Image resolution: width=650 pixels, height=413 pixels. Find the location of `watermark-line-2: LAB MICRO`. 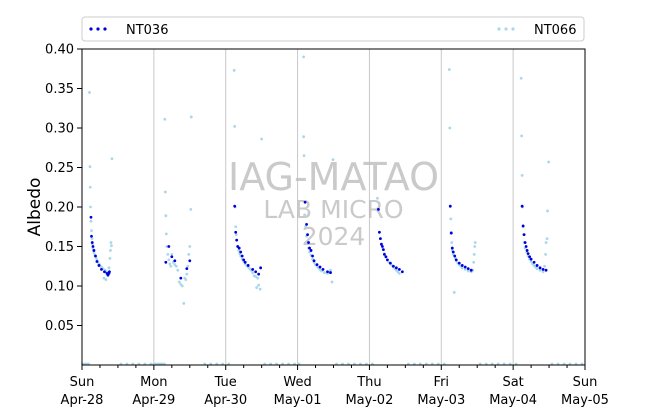

watermark-line-2: LAB MICRO is located at coordinates (333, 209).